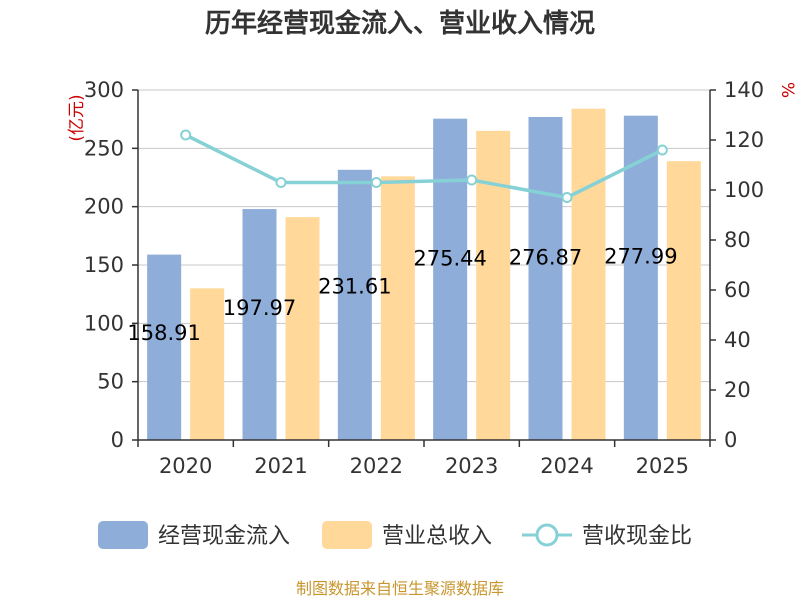  What do you see at coordinates (164, 347) in the screenshot?
I see `bar-cash-inflow-2020` at bounding box center [164, 347].